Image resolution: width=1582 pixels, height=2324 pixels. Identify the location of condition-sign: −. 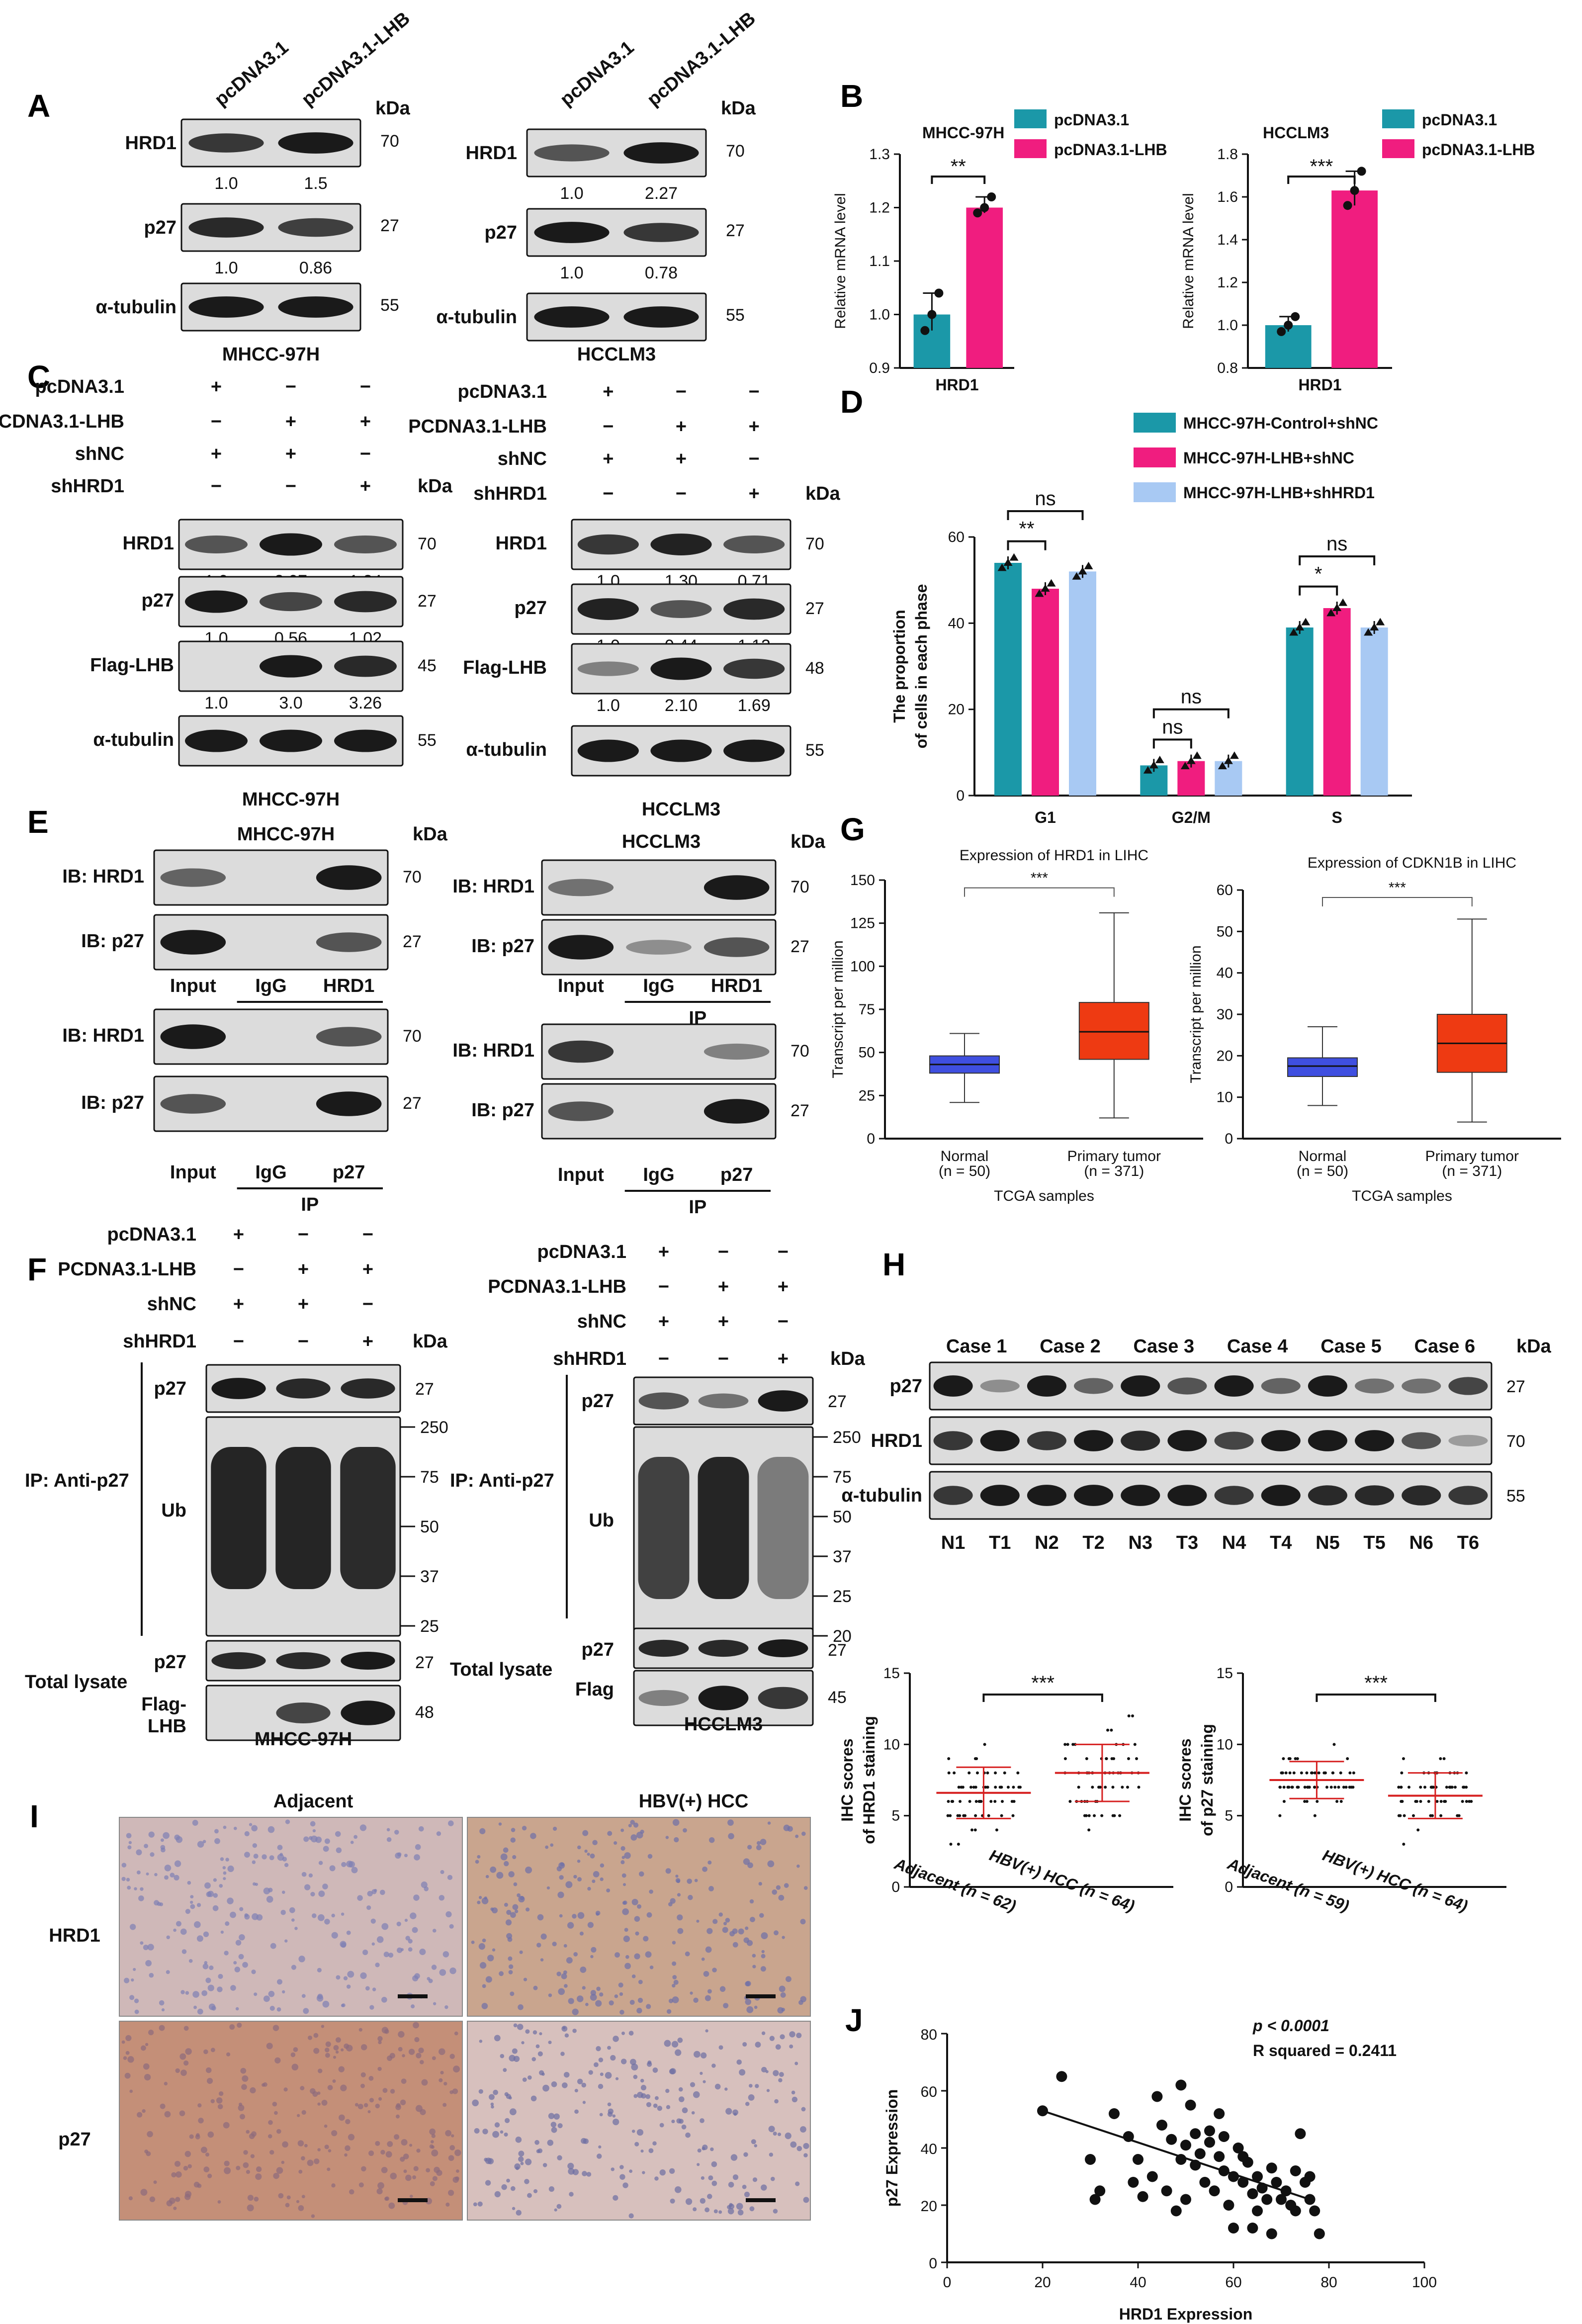
(754, 391).